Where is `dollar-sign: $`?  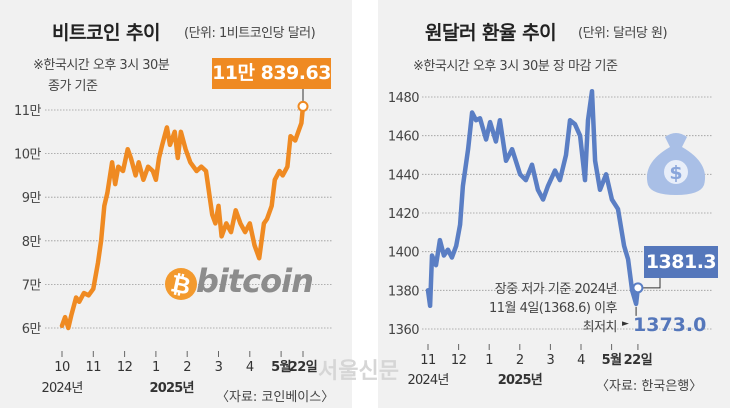 dollar-sign: $ is located at coordinates (675, 173).